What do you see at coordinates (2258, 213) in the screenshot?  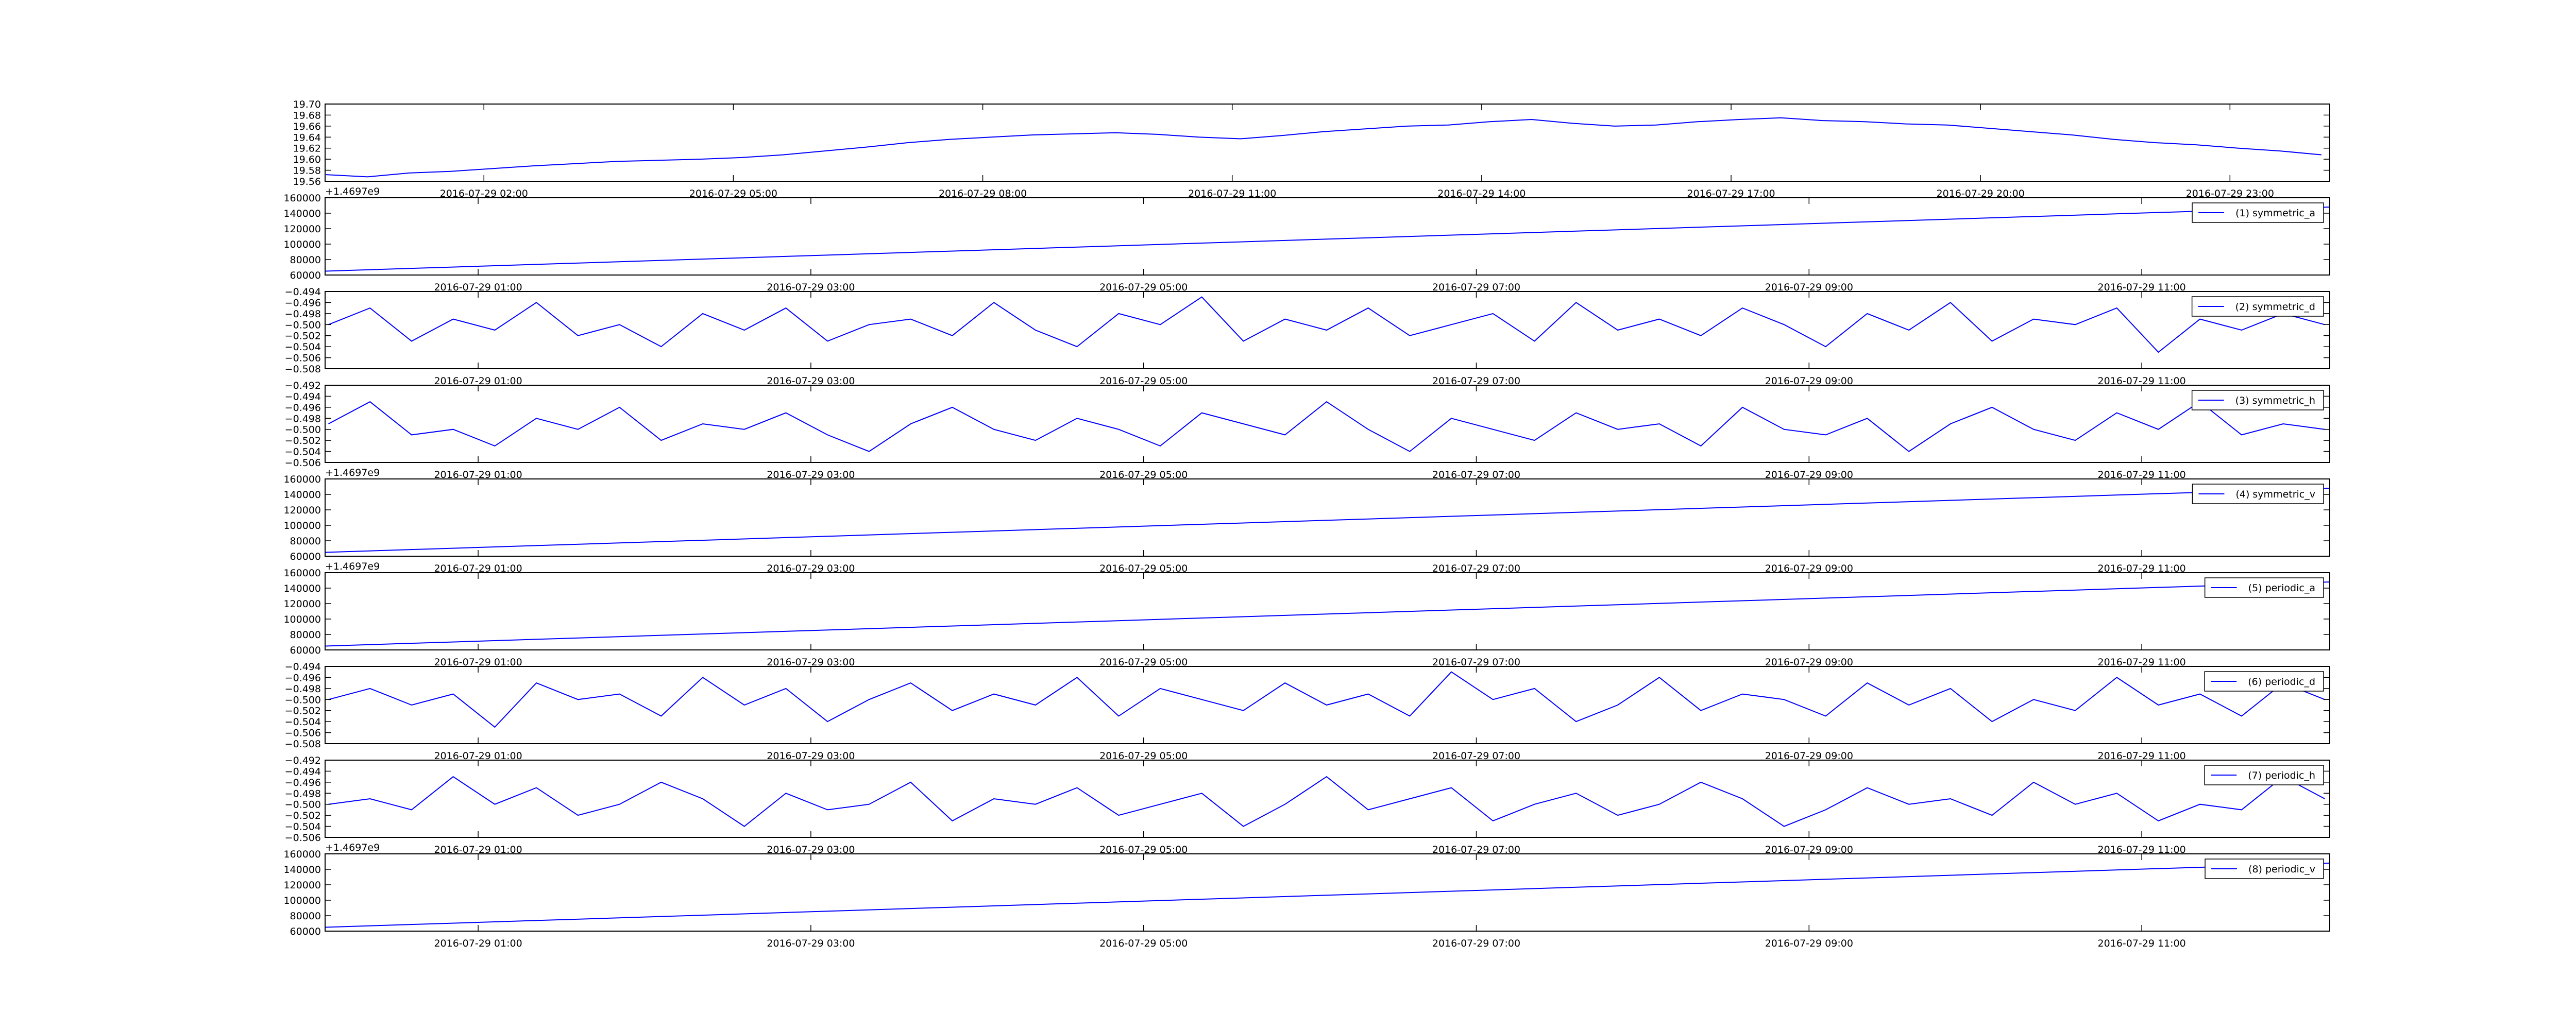 I see `legend: (1) symmetric_a` at bounding box center [2258, 213].